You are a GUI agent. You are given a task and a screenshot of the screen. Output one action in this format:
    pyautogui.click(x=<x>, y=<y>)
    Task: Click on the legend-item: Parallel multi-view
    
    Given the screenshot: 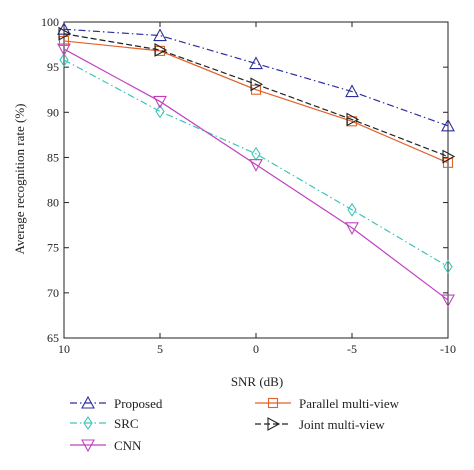 What is the action you would take?
    pyautogui.click(x=327, y=403)
    